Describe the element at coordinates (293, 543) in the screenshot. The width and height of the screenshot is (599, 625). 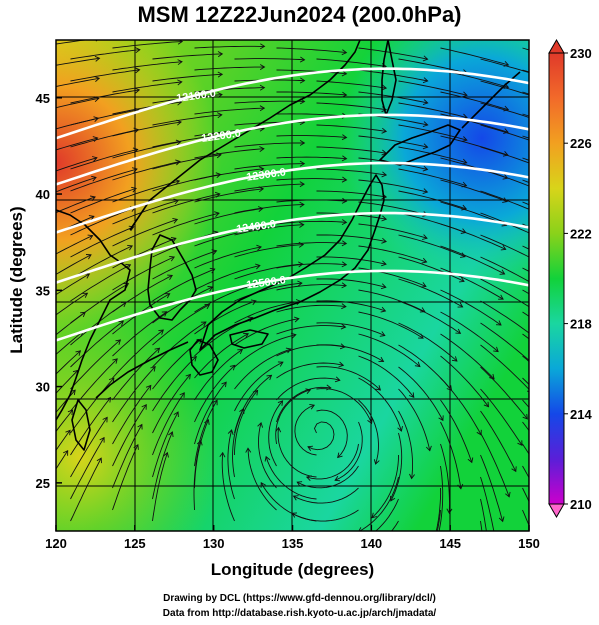
I see `x-tick-label-135: 135` at that location.